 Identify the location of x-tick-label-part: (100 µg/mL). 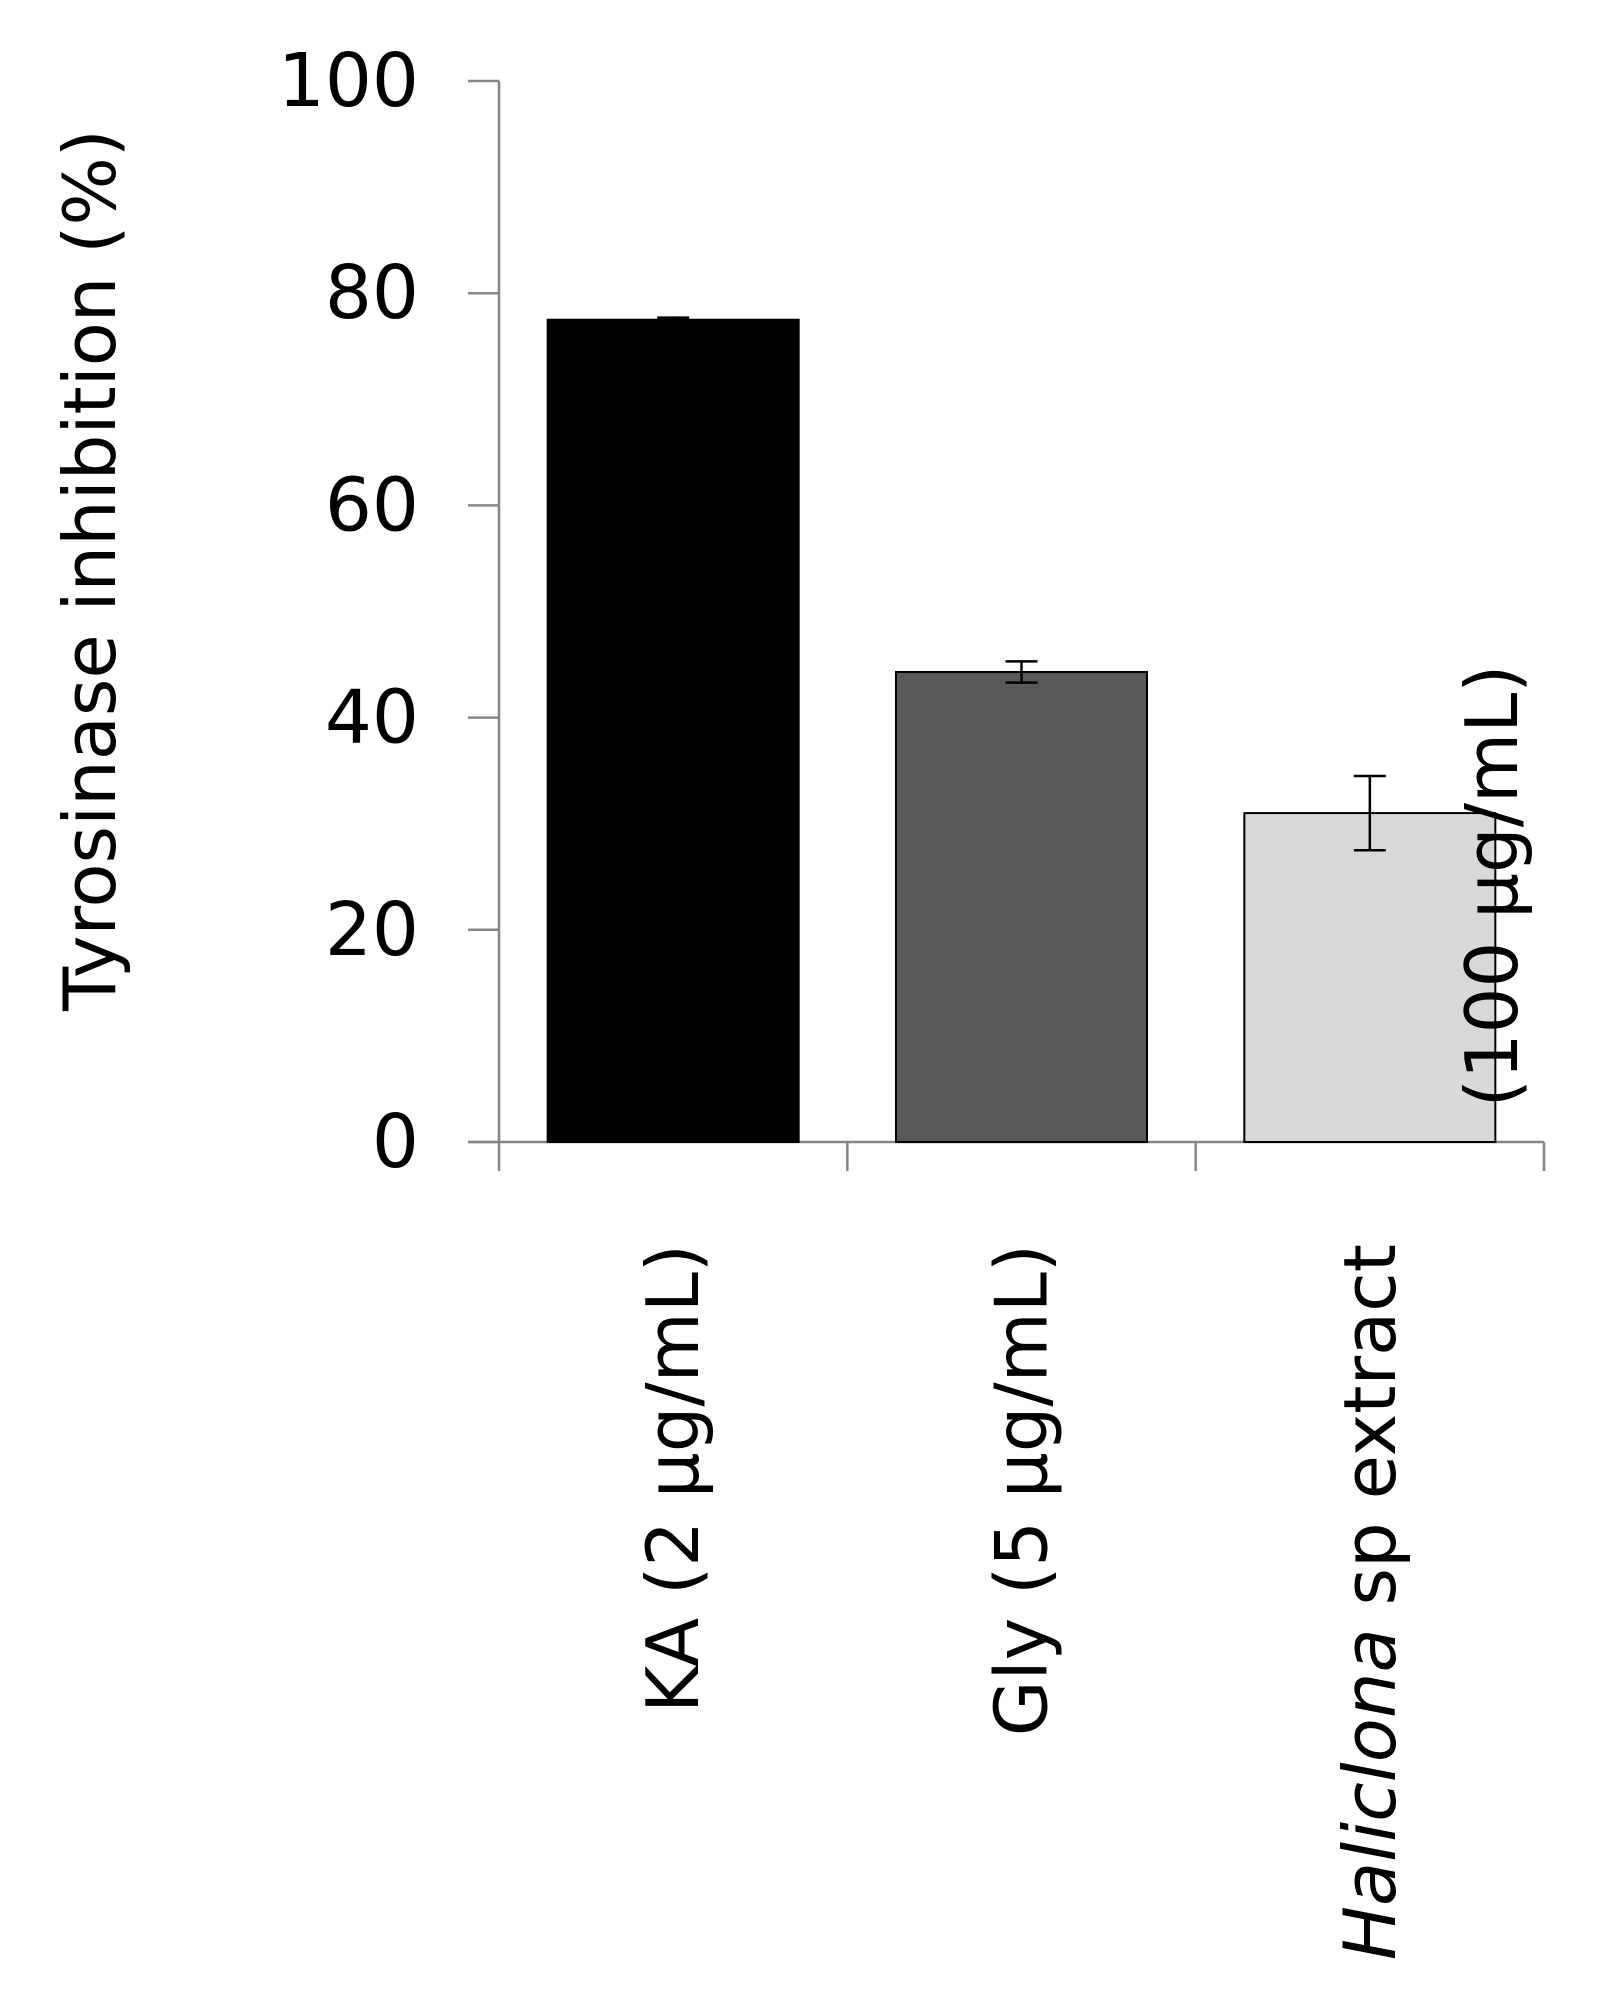
(1492, 886).